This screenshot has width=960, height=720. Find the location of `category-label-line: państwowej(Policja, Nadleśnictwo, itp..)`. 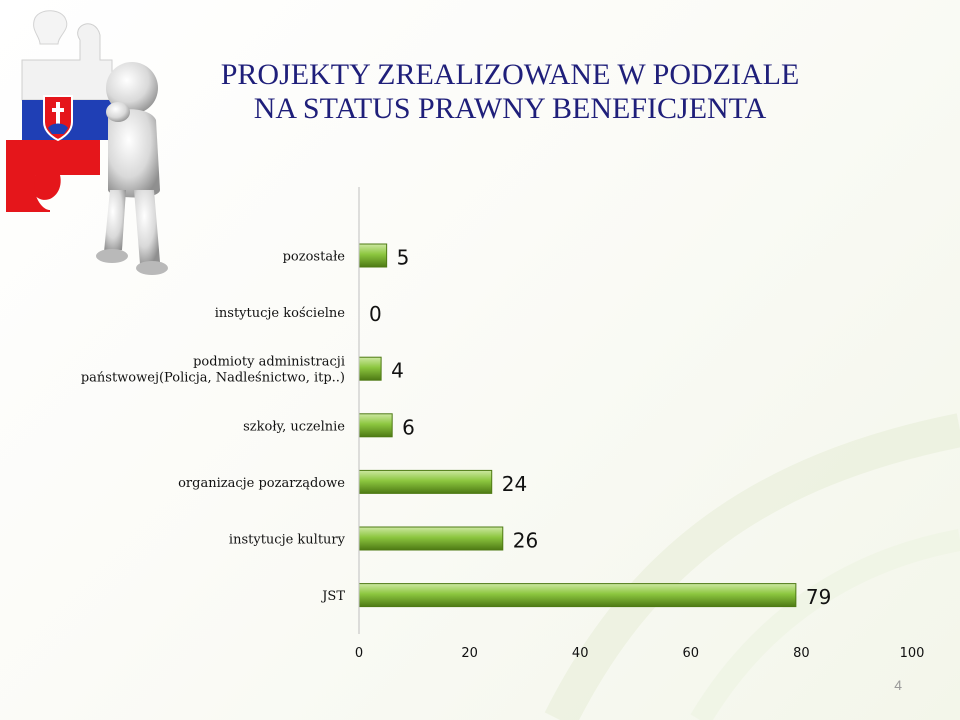

category-label-line: państwowej(Policja, Nadleśnictwo, itp..) is located at coordinates (213, 378).